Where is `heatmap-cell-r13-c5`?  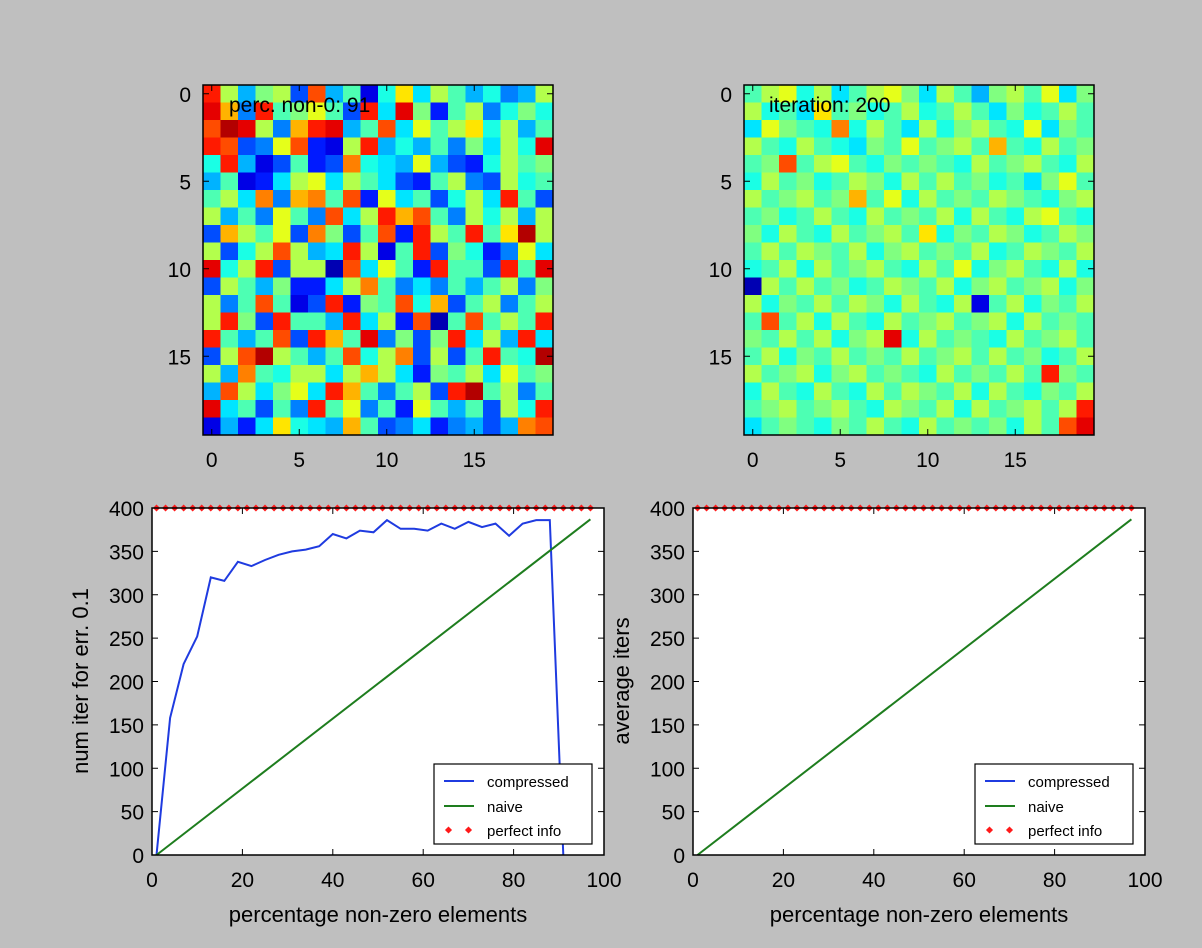 heatmap-cell-r13-c5 is located at coordinates (840, 321).